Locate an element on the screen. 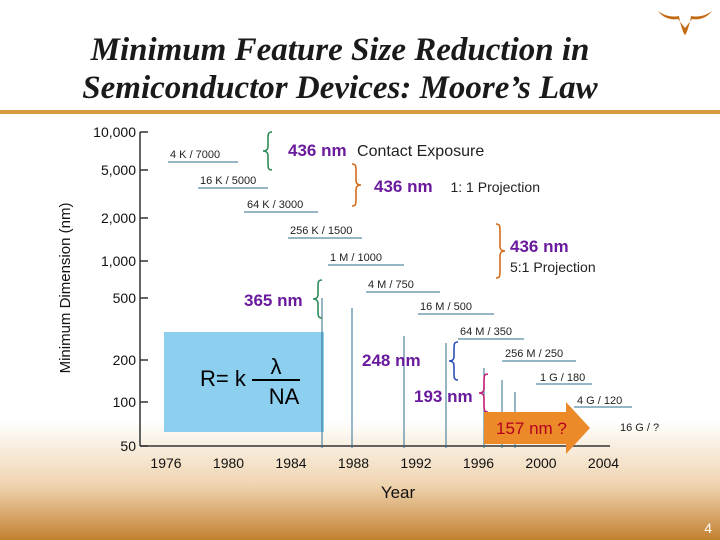 The width and height of the screenshot is (720, 540). formula-box is located at coordinates (244, 382).